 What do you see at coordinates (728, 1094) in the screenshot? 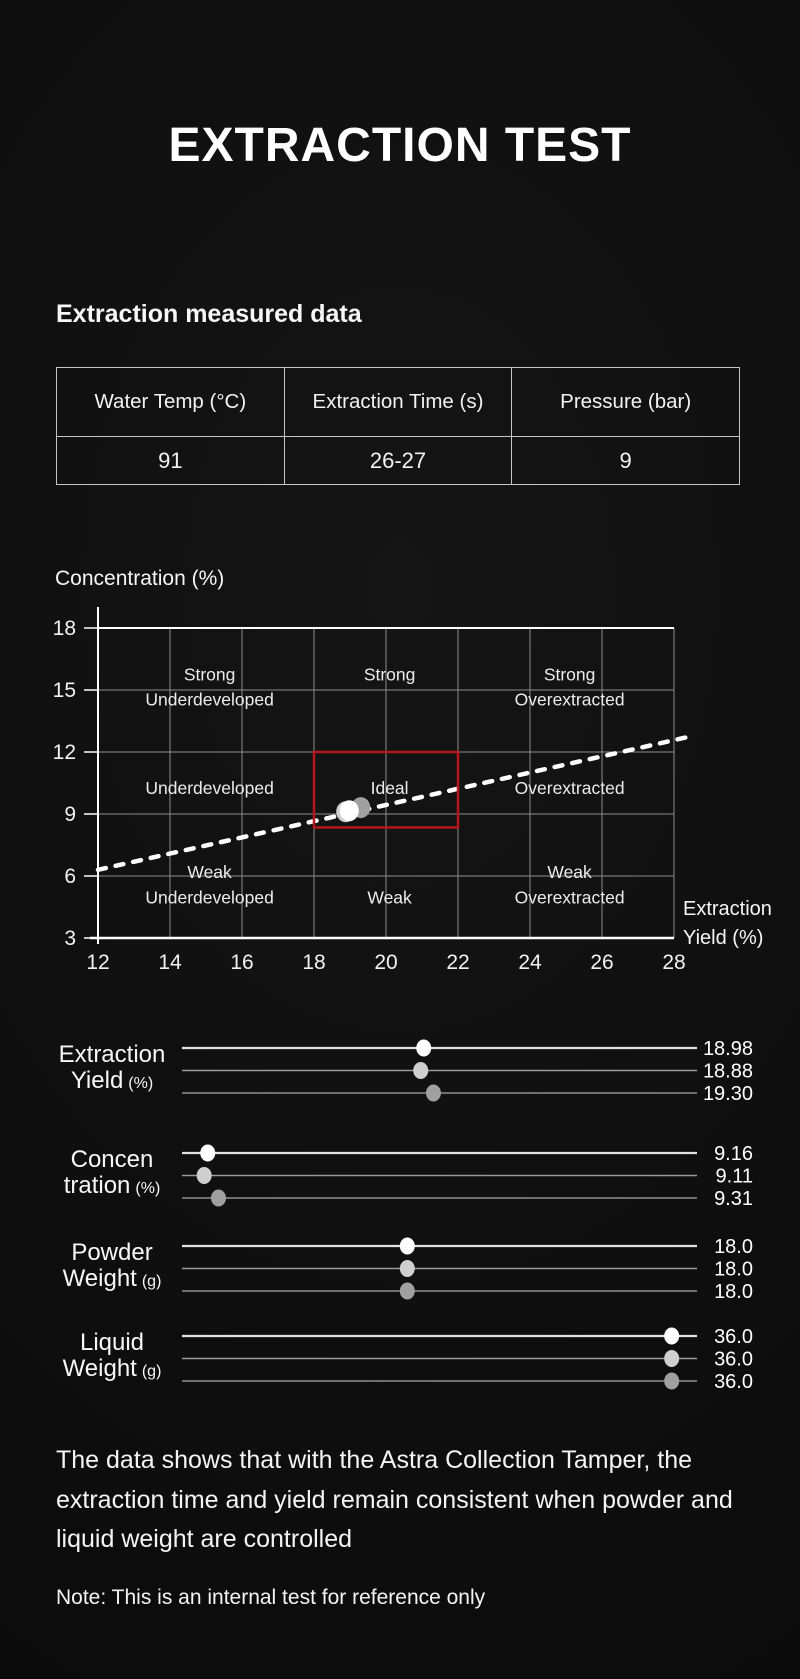
I see `run-value: 19.30` at bounding box center [728, 1094].